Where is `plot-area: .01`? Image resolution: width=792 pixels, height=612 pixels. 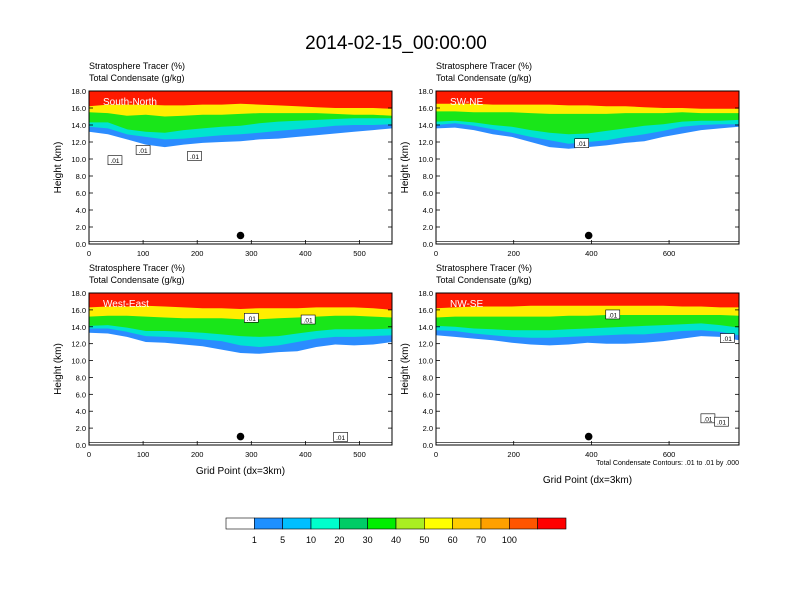 plot-area: .01 is located at coordinates (587, 167).